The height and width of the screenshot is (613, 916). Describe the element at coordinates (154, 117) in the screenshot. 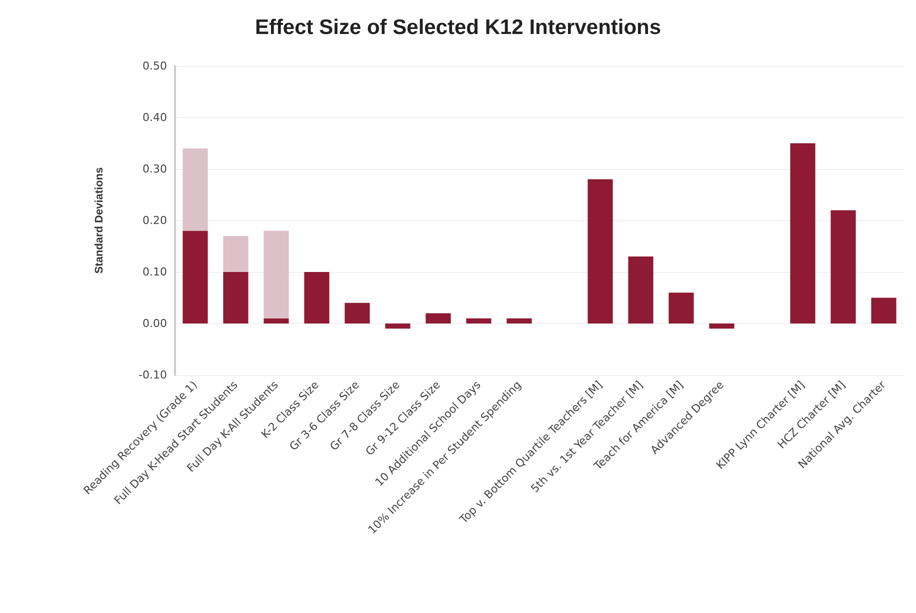

I see `y-tick-label: 0.40` at that location.